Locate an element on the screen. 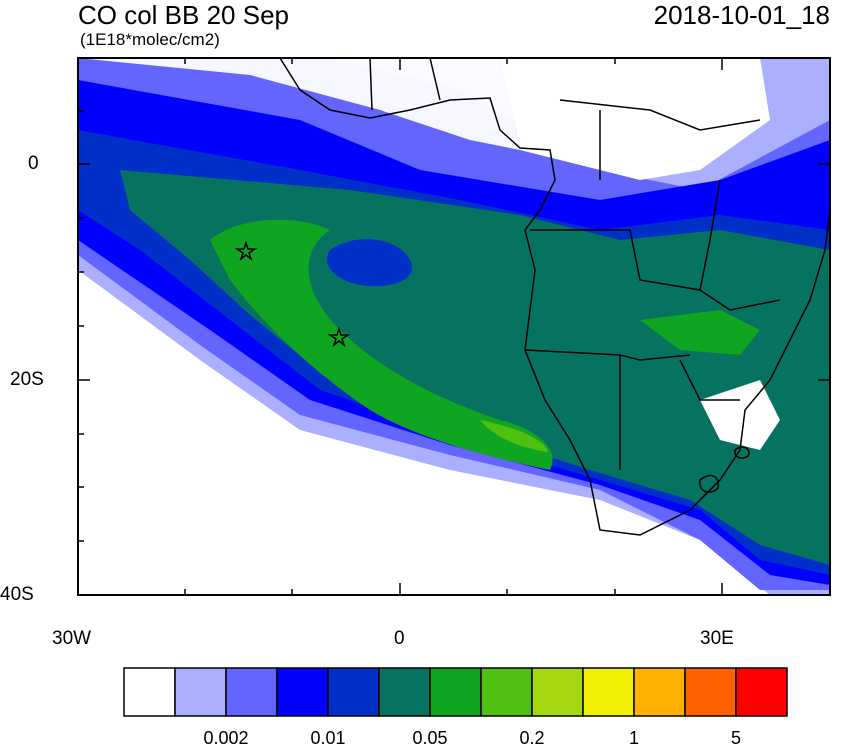 Image resolution: width=850 pixels, height=750 pixels. lat-label-0: 0 is located at coordinates (33, 163).